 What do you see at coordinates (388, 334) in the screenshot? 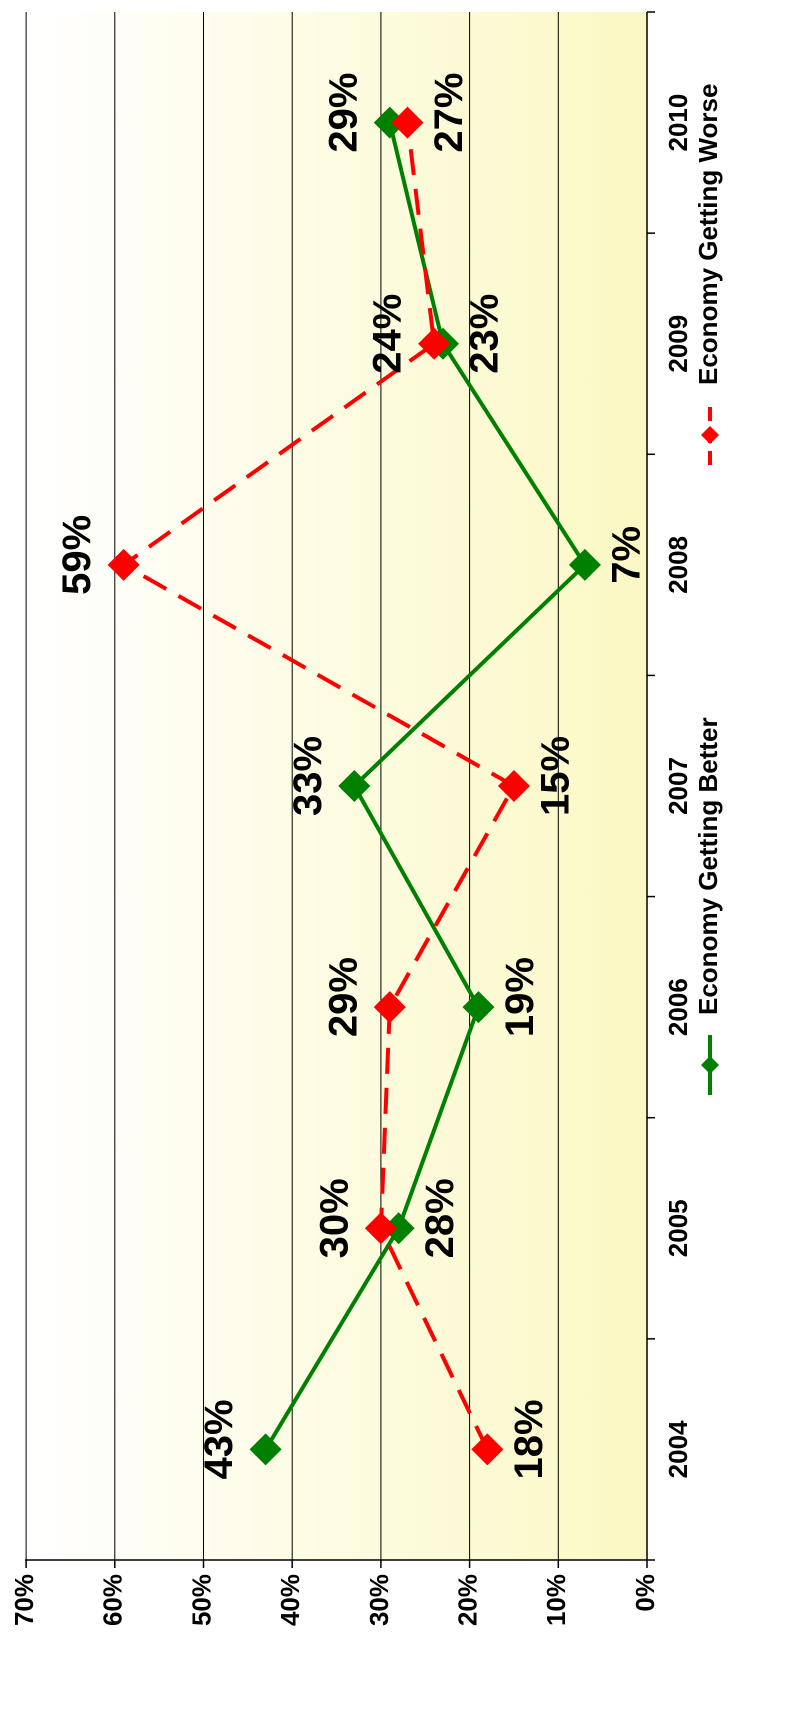
I see `data-label: 24%` at bounding box center [388, 334].